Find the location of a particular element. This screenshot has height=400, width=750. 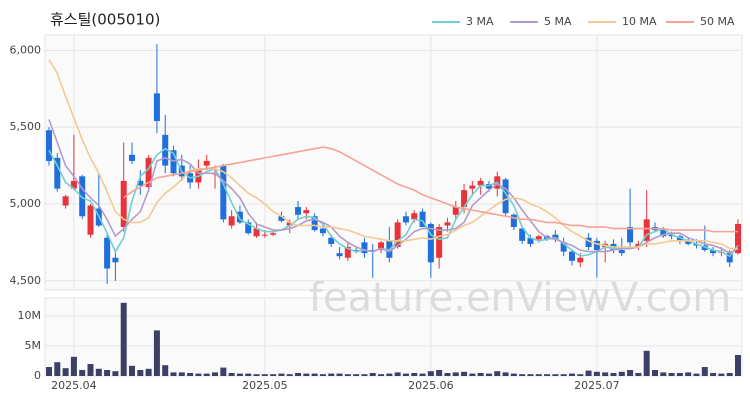

y-tick-label: 10M is located at coordinates (30, 315).